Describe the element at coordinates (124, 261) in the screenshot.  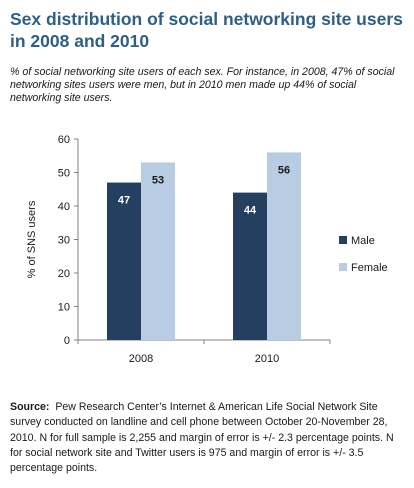
I see `bar-male-2008` at that location.